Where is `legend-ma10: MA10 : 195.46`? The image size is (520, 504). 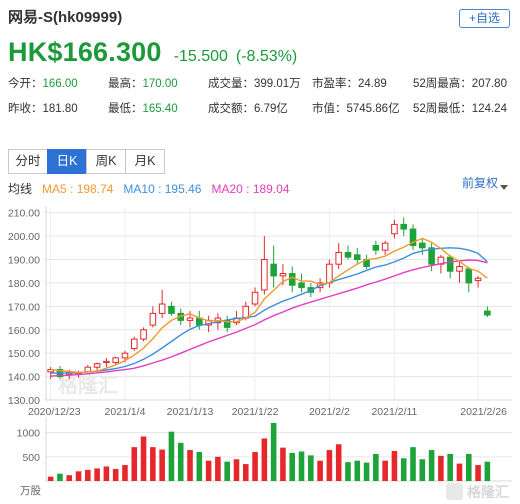
legend-ma10: MA10 : 195.46 is located at coordinates (162, 189).